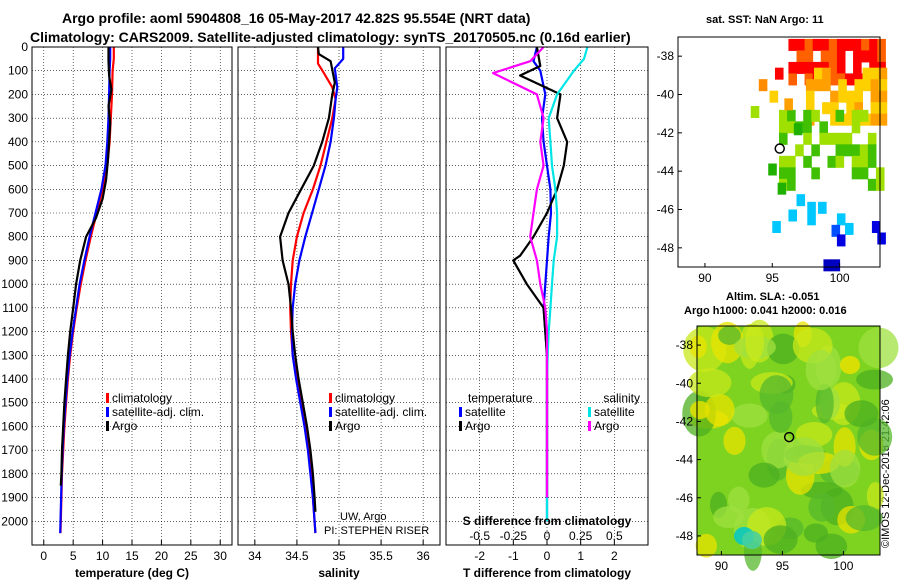  Describe the element at coordinates (24, 47) in the screenshot. I see `y-tick-label: 0` at that location.